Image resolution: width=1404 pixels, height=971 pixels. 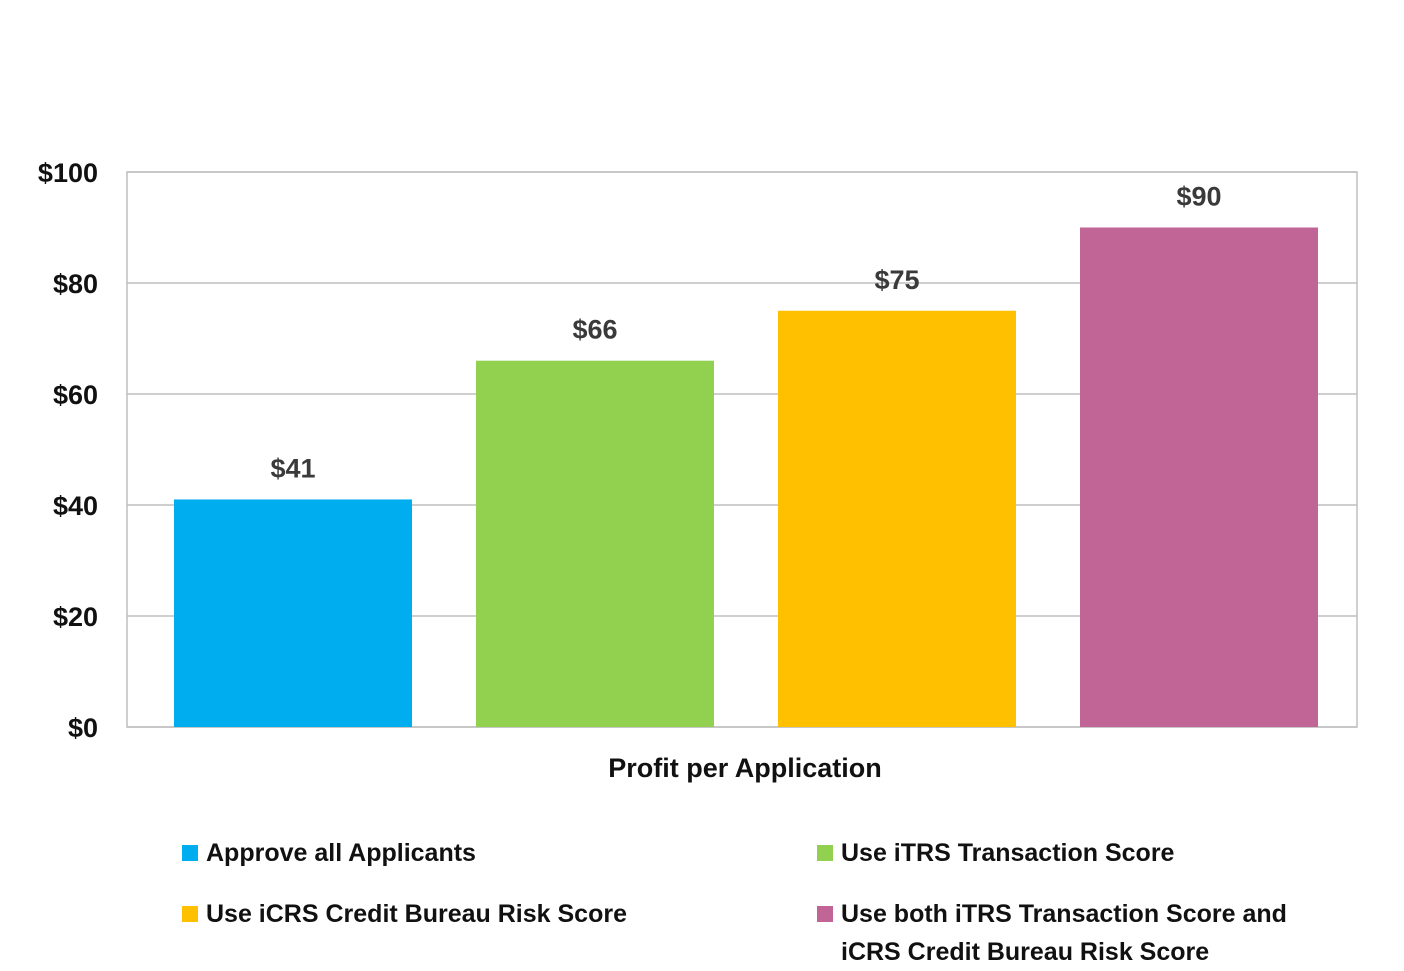 What do you see at coordinates (292, 468) in the screenshot?
I see `bar-value-label: $41` at bounding box center [292, 468].